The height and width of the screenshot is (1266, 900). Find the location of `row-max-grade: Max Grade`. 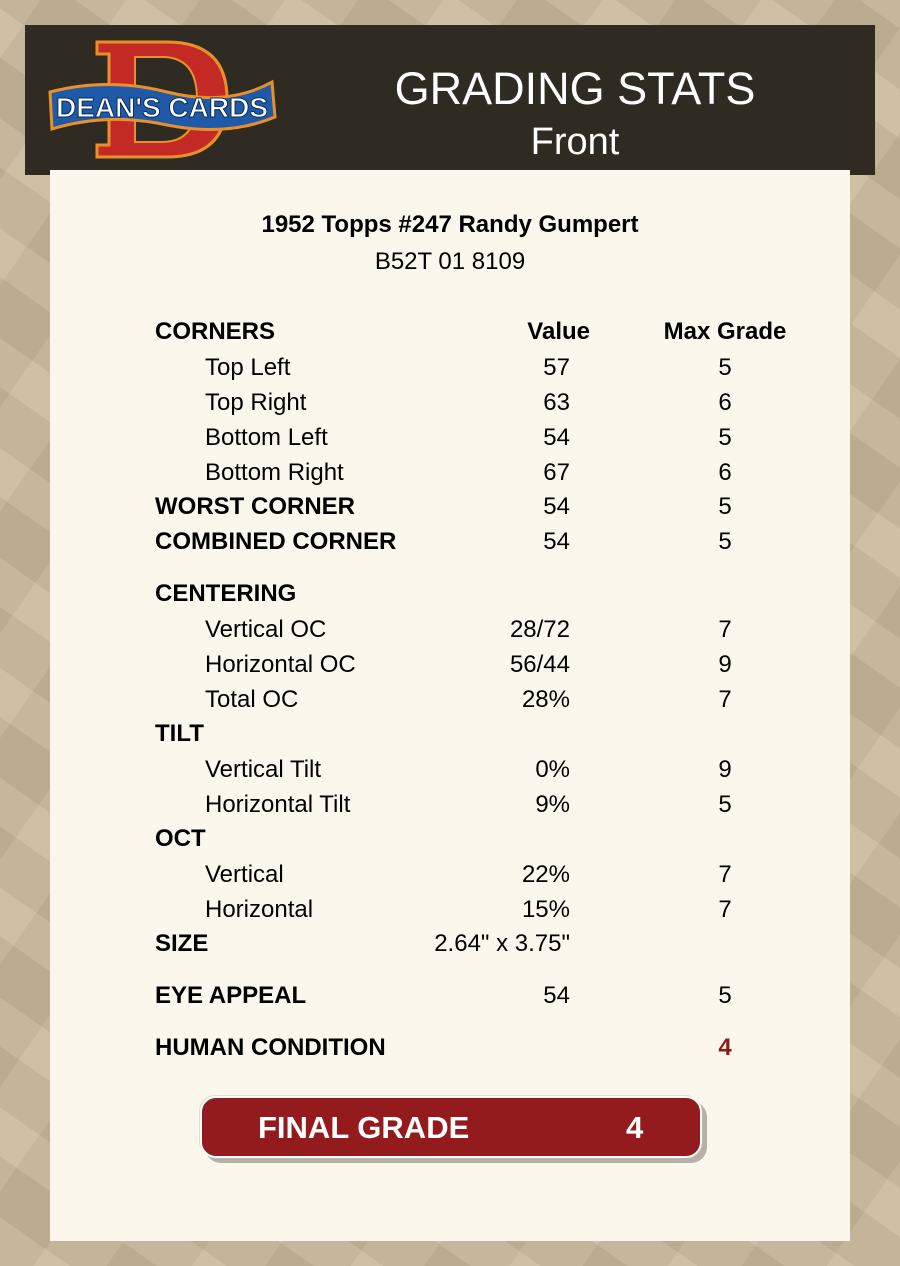

row-max-grade: Max Grade is located at coordinates (725, 331).